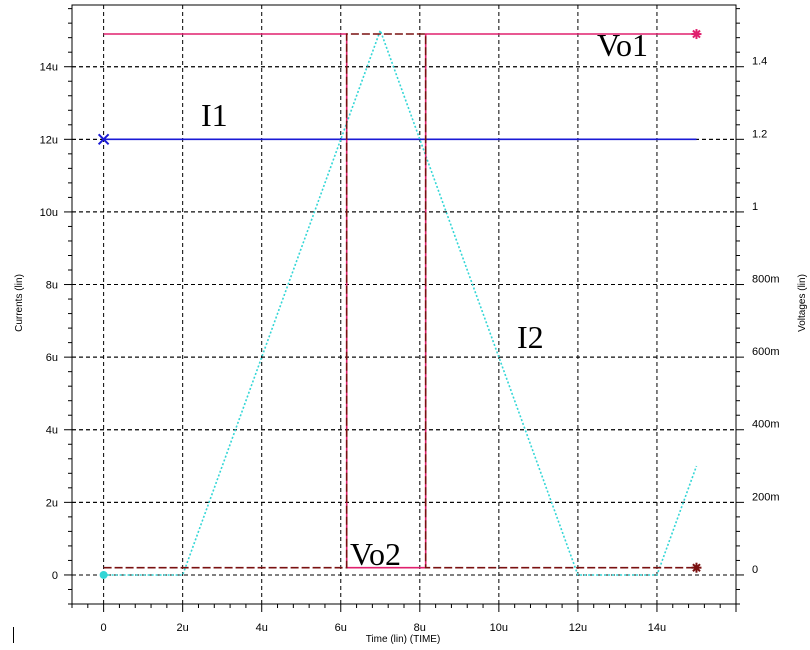 The height and width of the screenshot is (650, 810). Describe the element at coordinates (755, 207) in the screenshot. I see `y-right-tick-label: 1` at that location.